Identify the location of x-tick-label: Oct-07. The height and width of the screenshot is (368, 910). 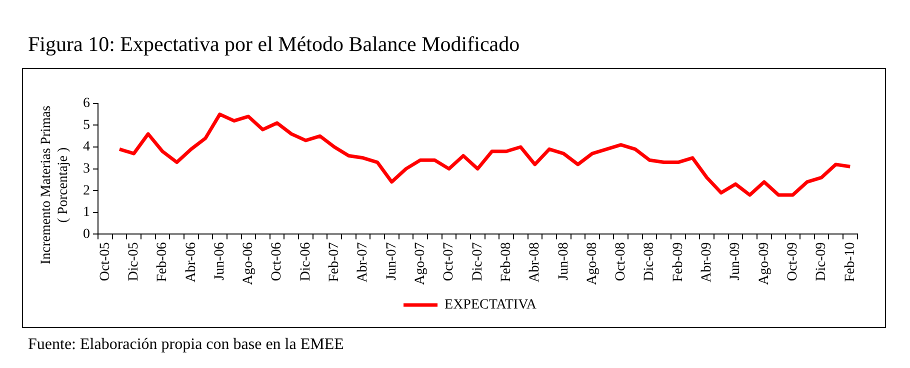
(449, 262).